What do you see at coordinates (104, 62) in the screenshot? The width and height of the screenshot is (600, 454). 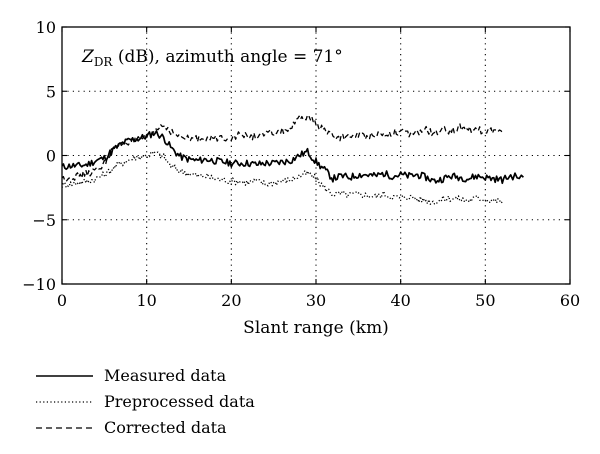 I see `annotation-subscript: DR` at bounding box center [104, 62].